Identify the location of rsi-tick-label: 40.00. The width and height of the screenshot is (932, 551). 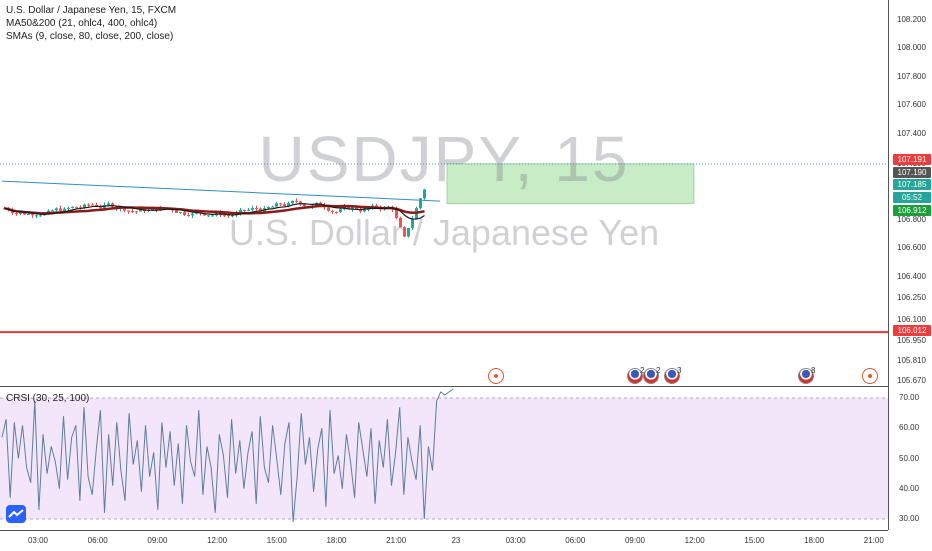
(909, 488).